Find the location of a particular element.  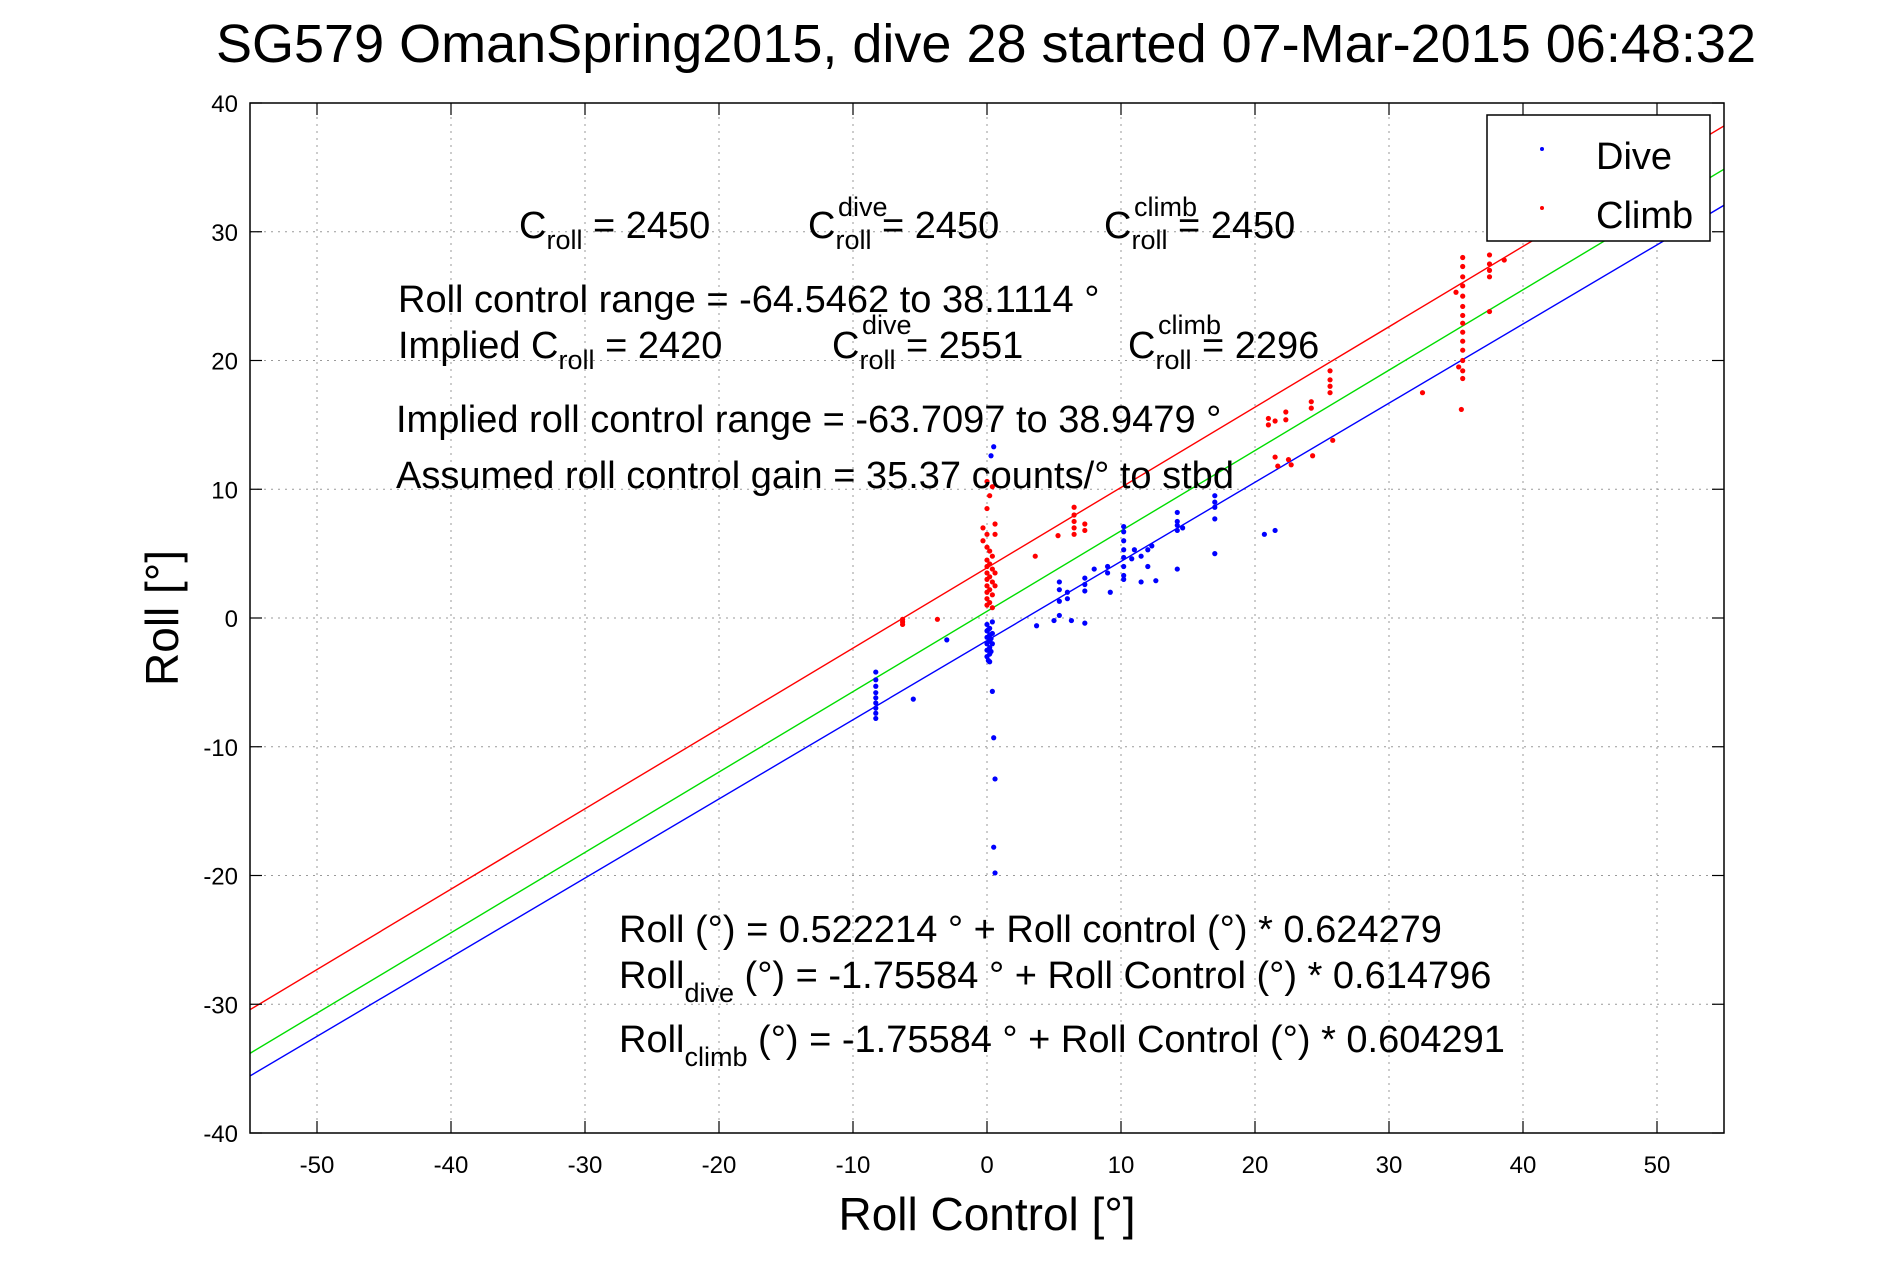

c-roll-annotation: Croll = 2450 is located at coordinates (614, 230).